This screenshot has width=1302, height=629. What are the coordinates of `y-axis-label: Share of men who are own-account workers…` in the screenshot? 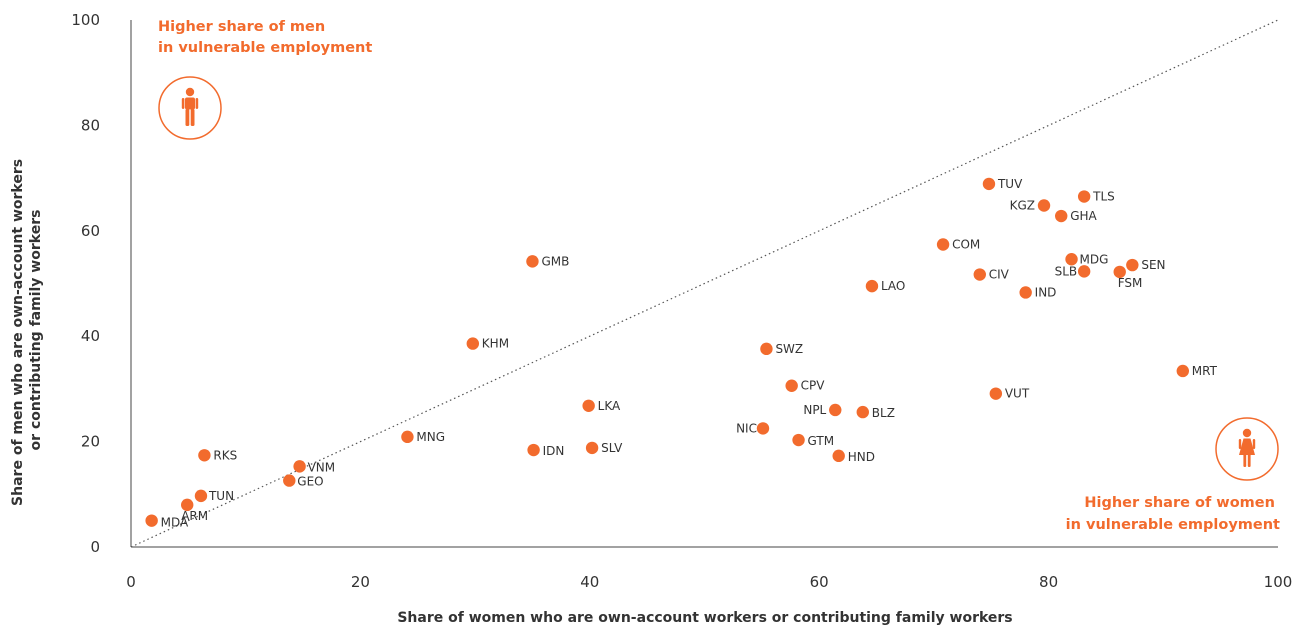 It's located at (27, 330).